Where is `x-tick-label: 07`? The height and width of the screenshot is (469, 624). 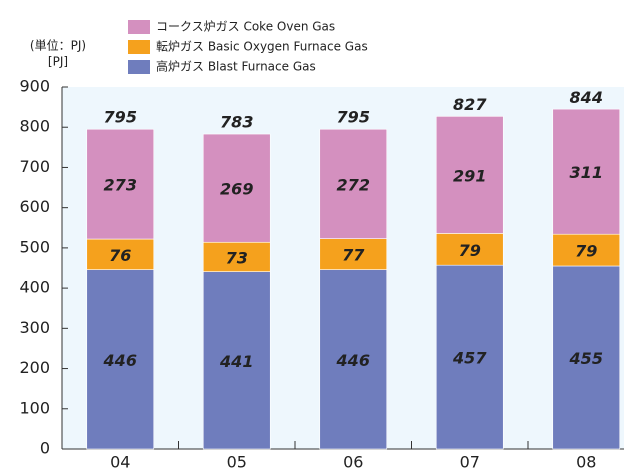
x-tick-label: 07 is located at coordinates (470, 461).